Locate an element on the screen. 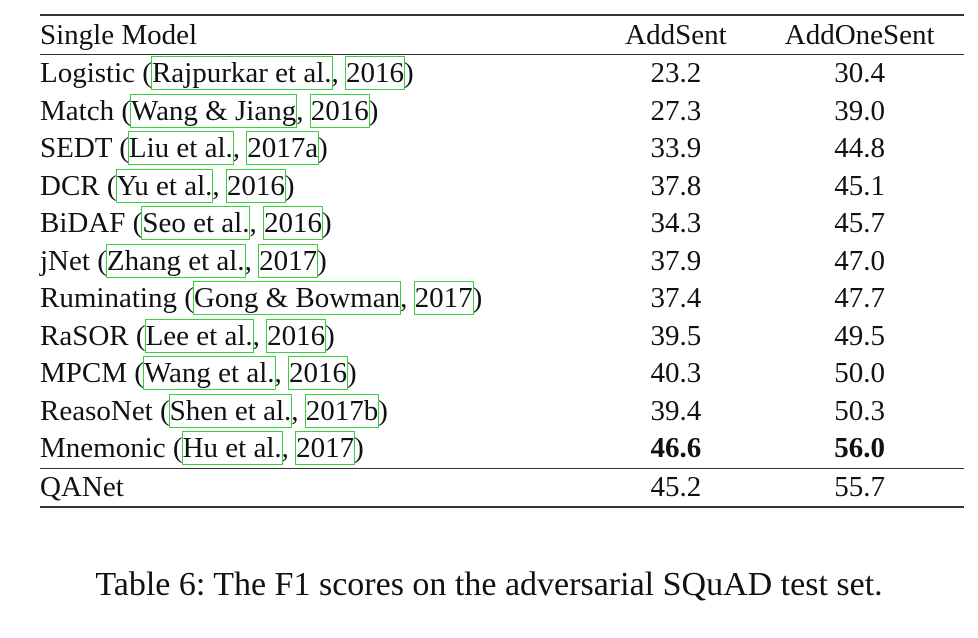 The image size is (978, 638). citation-authors-link: Liu et al. is located at coordinates (180, 148).